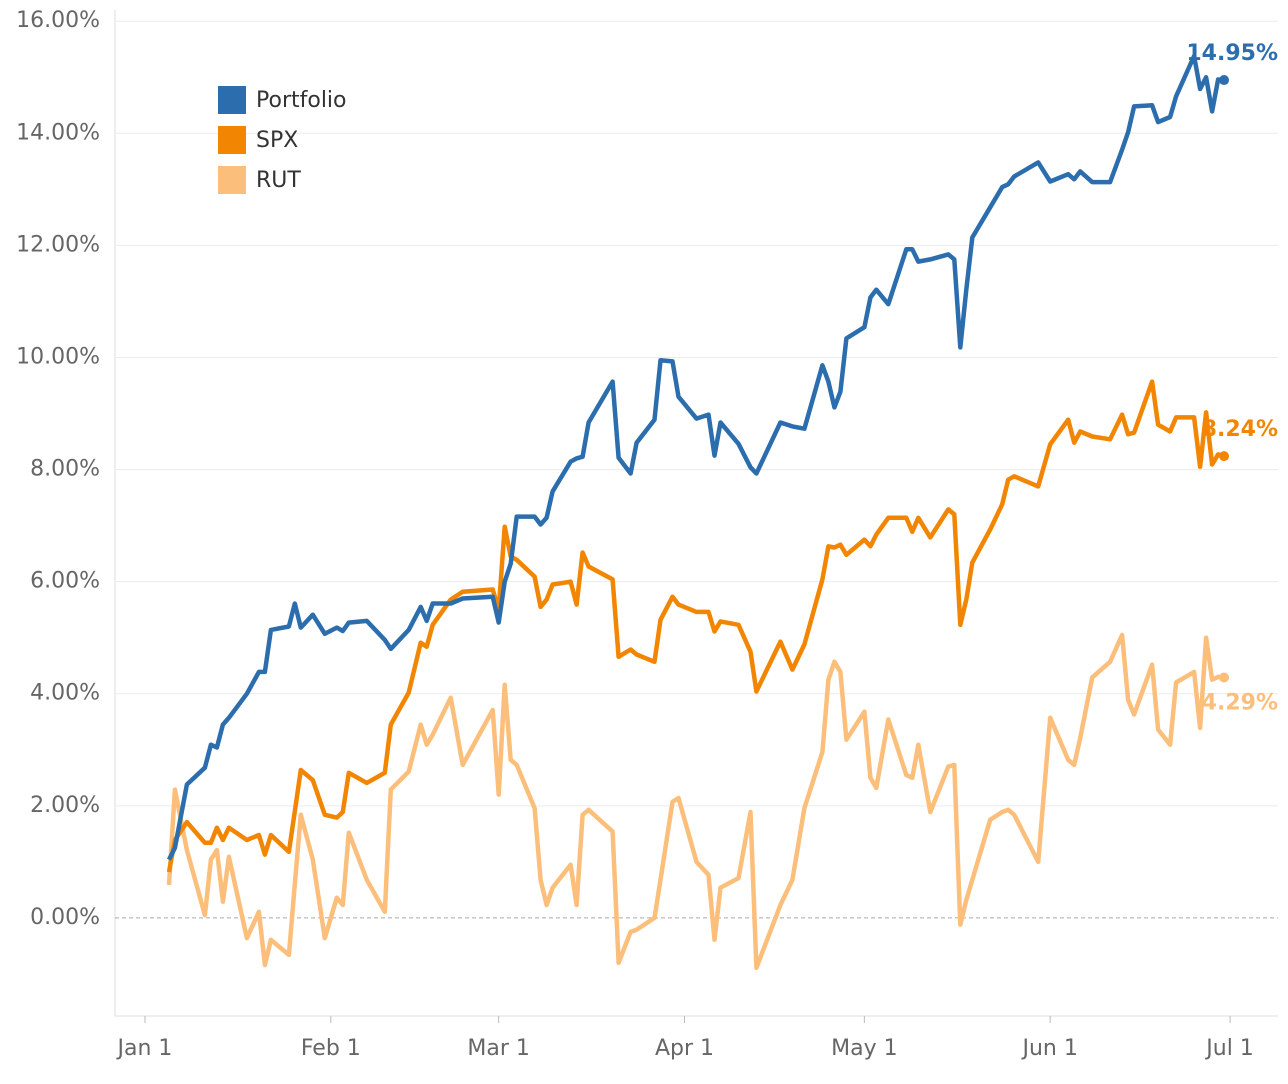 This screenshot has height=1084, width=1288. Describe the element at coordinates (58, 244) in the screenshot. I see `y-tick-label: 12.00%` at that location.